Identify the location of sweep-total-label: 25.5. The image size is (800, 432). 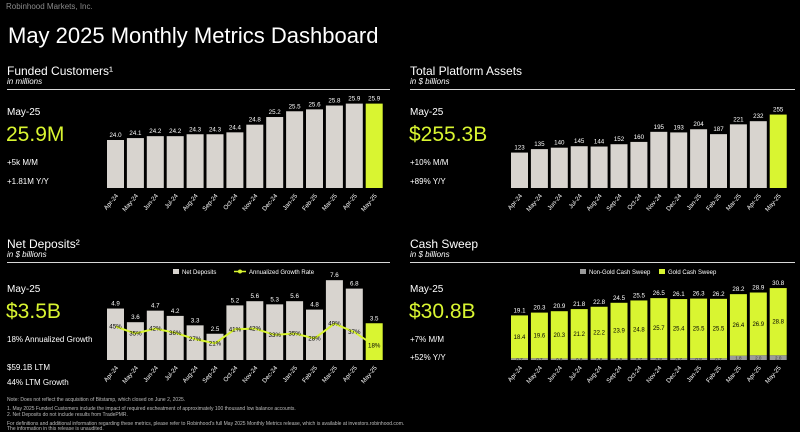
(639, 295).